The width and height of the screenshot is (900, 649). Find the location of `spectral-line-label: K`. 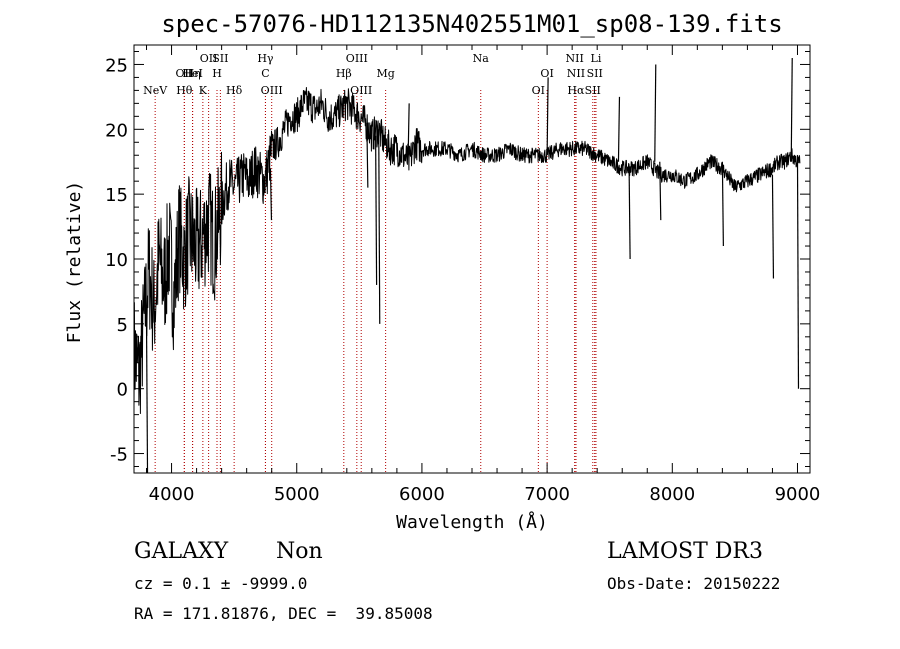

spectral-line-label: K is located at coordinates (203, 90).